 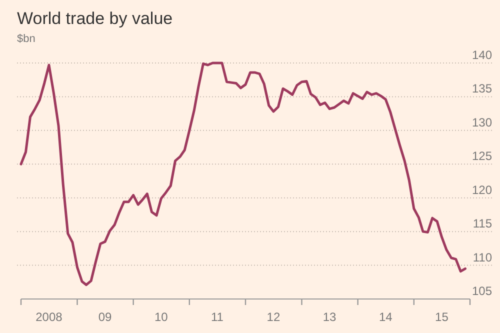 What do you see at coordinates (482, 291) in the screenshot?
I see `y-tick-label: 105` at bounding box center [482, 291].